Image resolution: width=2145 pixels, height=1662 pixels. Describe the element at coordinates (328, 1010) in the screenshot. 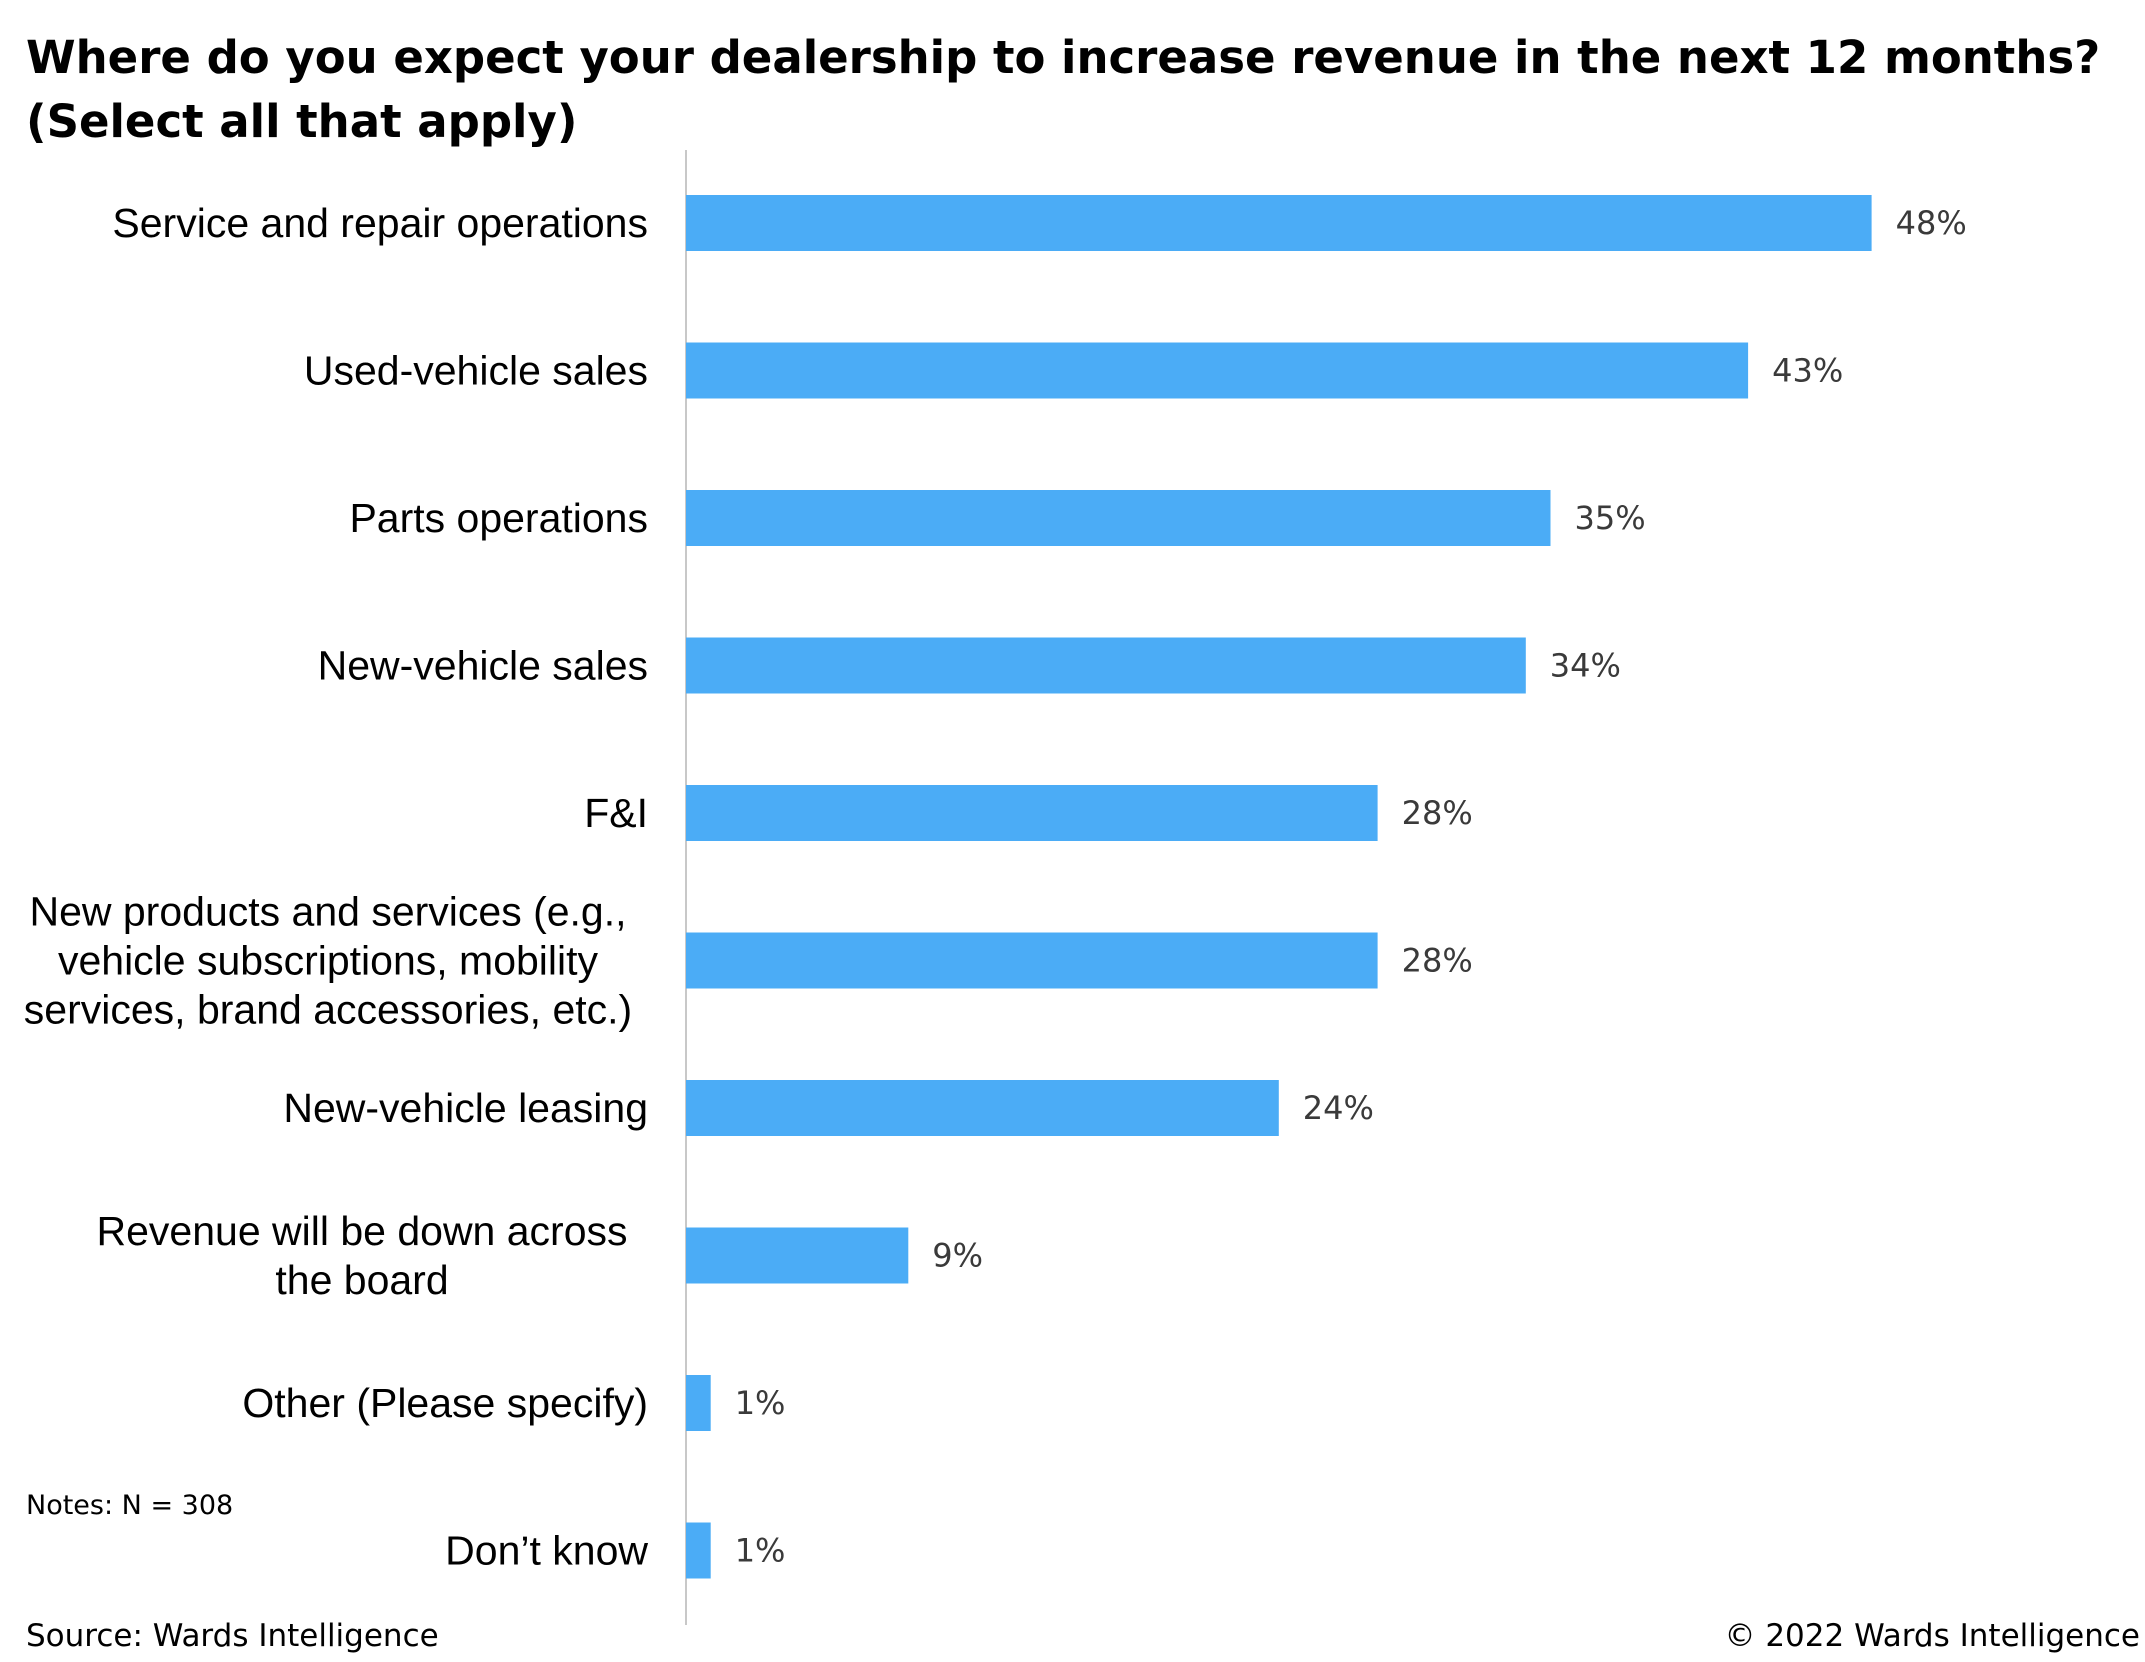

I see `category-label: services, brand accessories, etc.)` at that location.